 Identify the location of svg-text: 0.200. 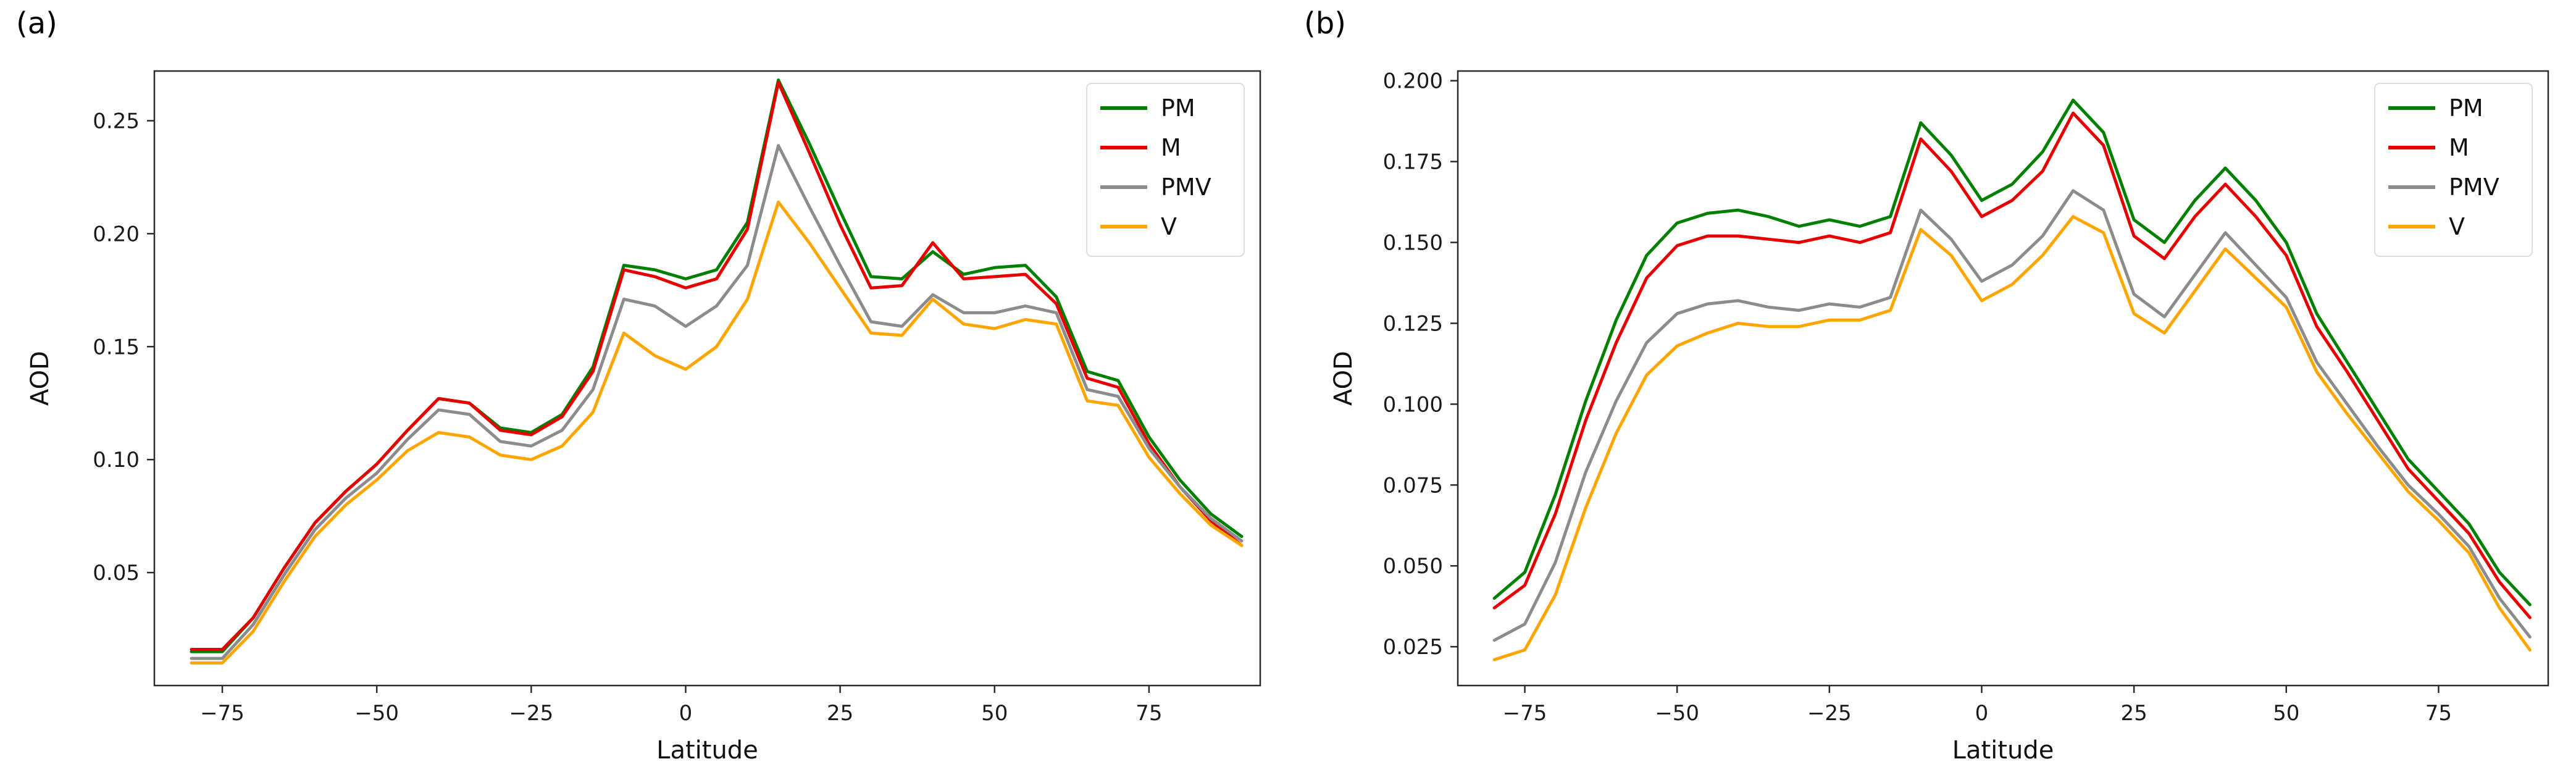
(1413, 81).